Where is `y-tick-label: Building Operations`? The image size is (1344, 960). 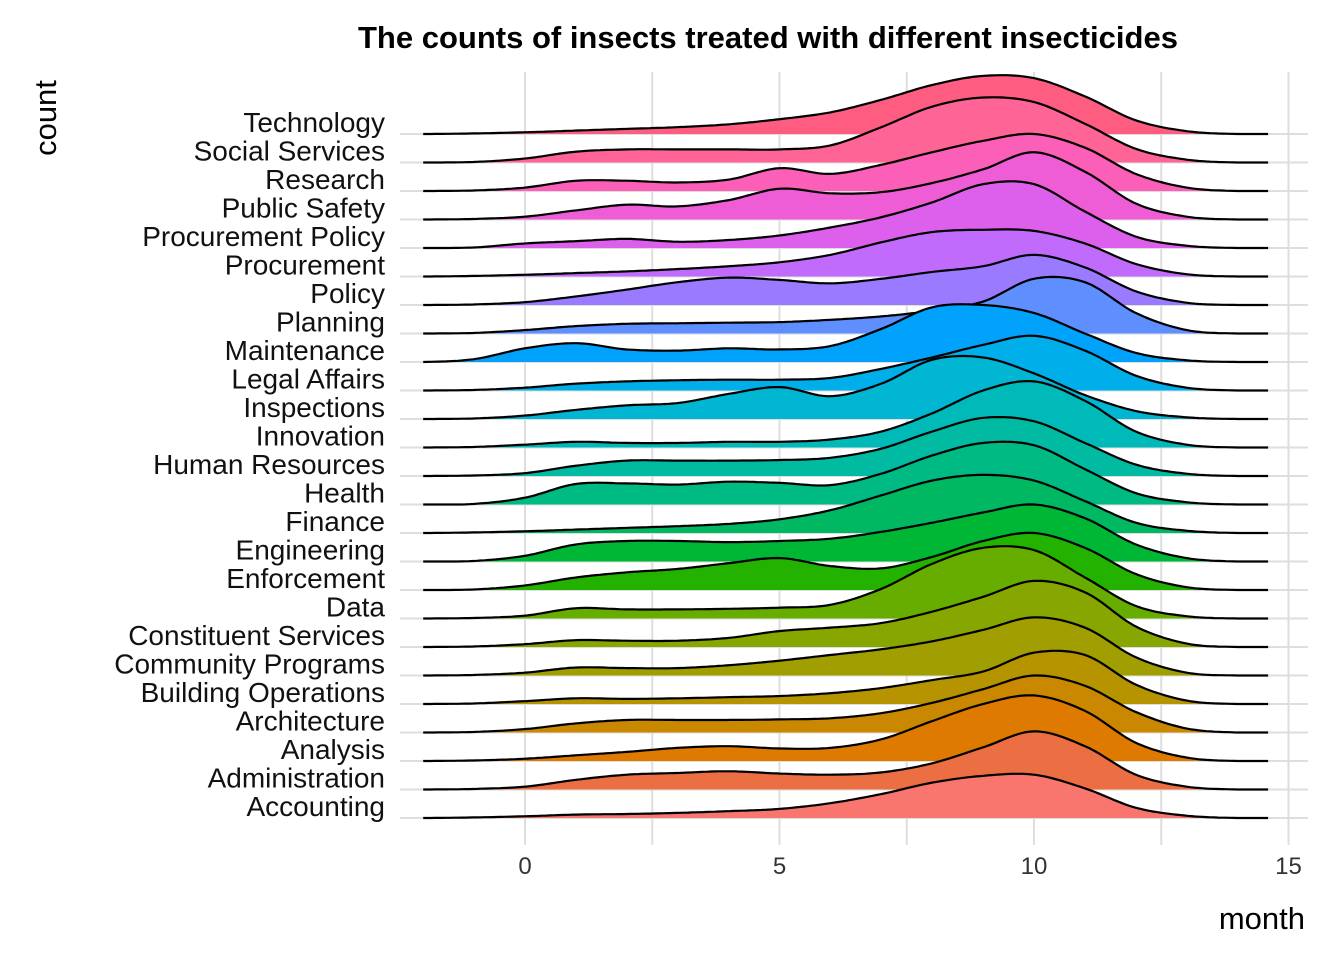 y-tick-label: Building Operations is located at coordinates (263, 692).